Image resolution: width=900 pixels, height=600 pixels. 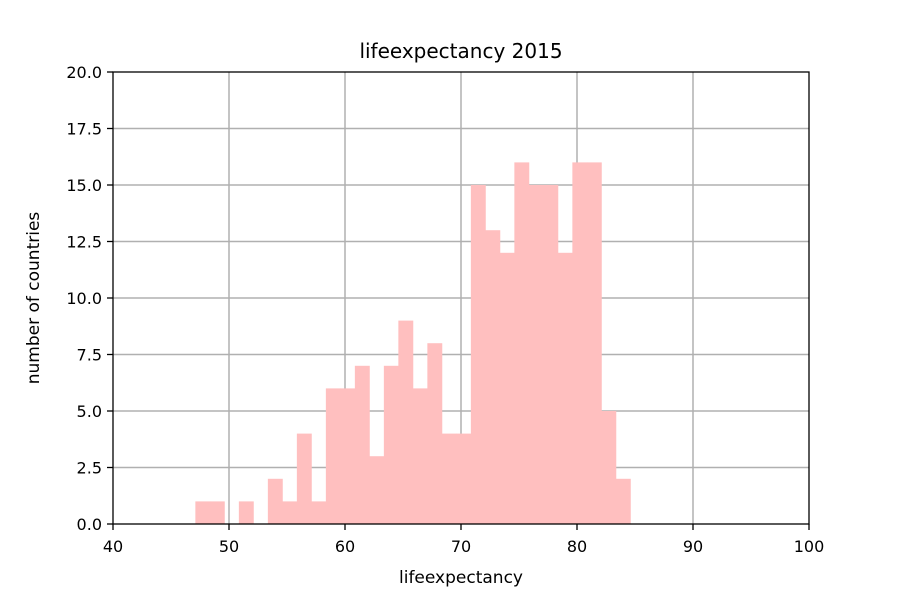 What do you see at coordinates (84, 72) in the screenshot?
I see `y-tick-label: 20.0` at bounding box center [84, 72].